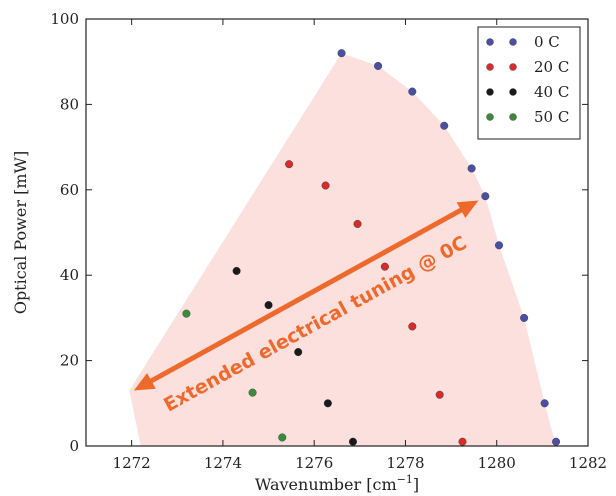 The width and height of the screenshot is (616, 496). Describe the element at coordinates (497, 463) in the screenshot. I see `x-tick-label: 1280` at that location.